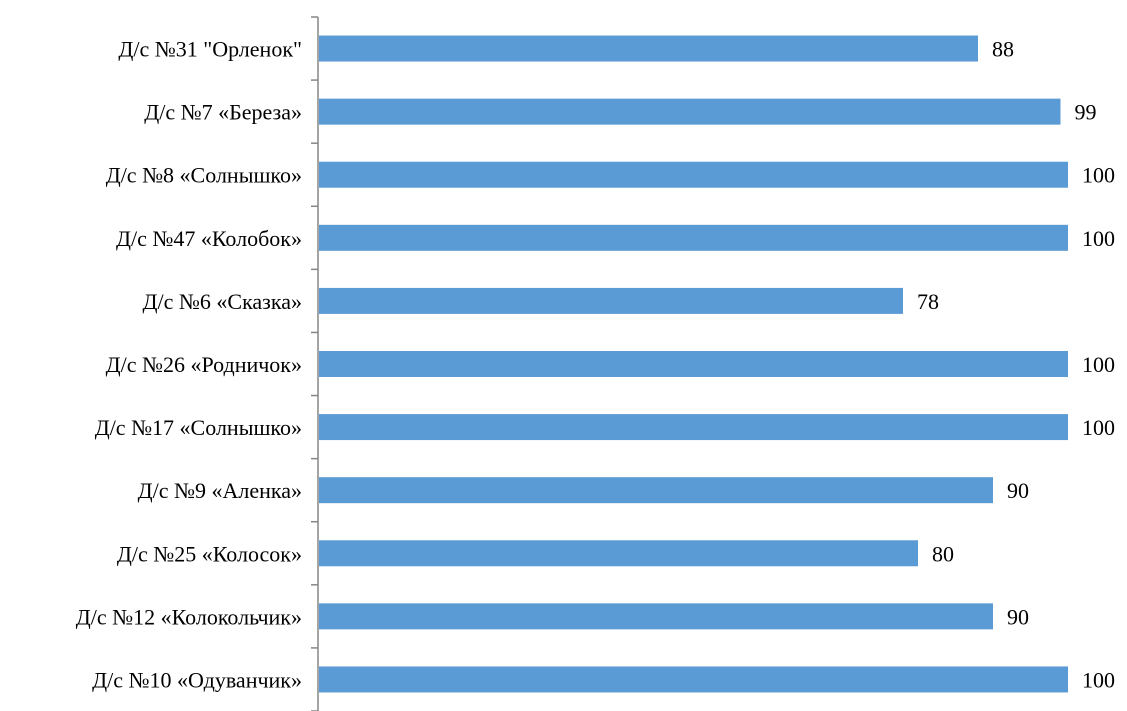 The image size is (1127, 711). Describe the element at coordinates (315, 363) in the screenshot. I see `category-axis` at that location.